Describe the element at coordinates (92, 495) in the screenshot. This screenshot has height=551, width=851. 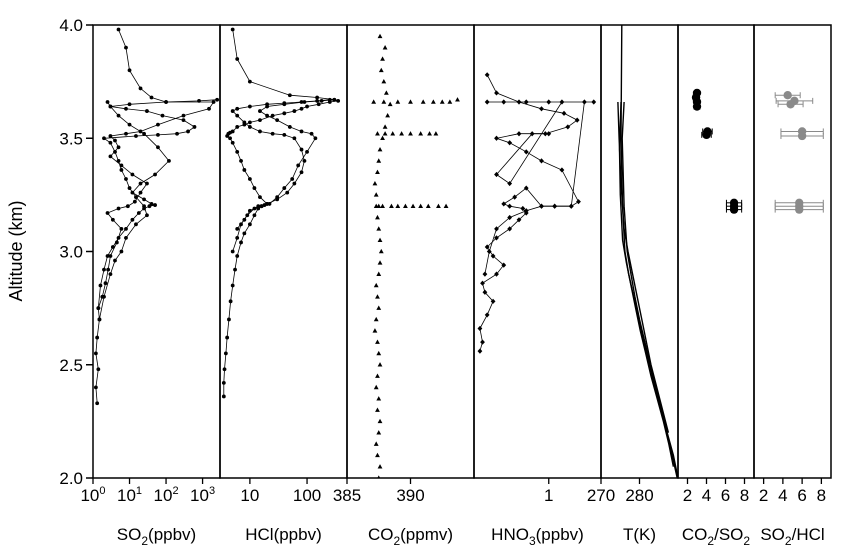
I see `x-tick-label: 100` at that location.